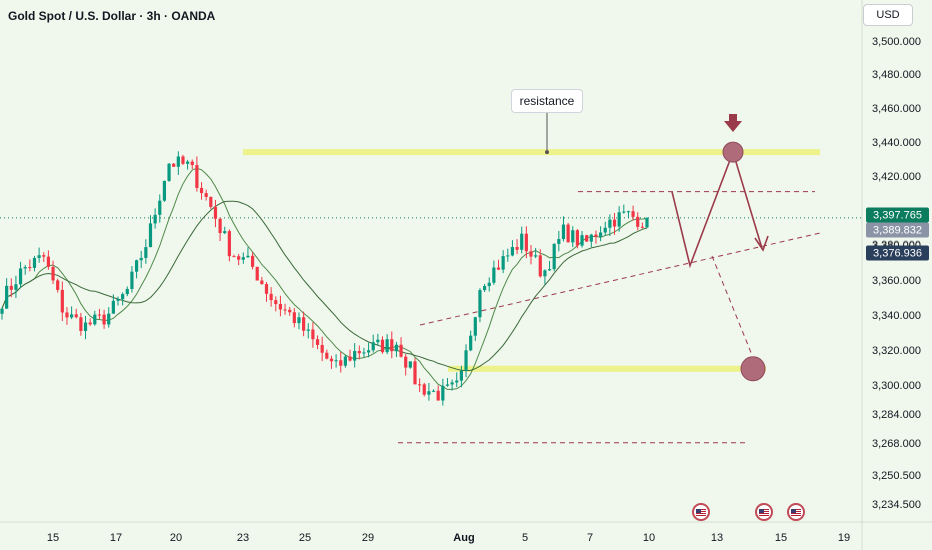 Image resolution: width=932 pixels, height=550 pixels. Describe the element at coordinates (243, 538) in the screenshot. I see `time-axis-label: 23` at that location.